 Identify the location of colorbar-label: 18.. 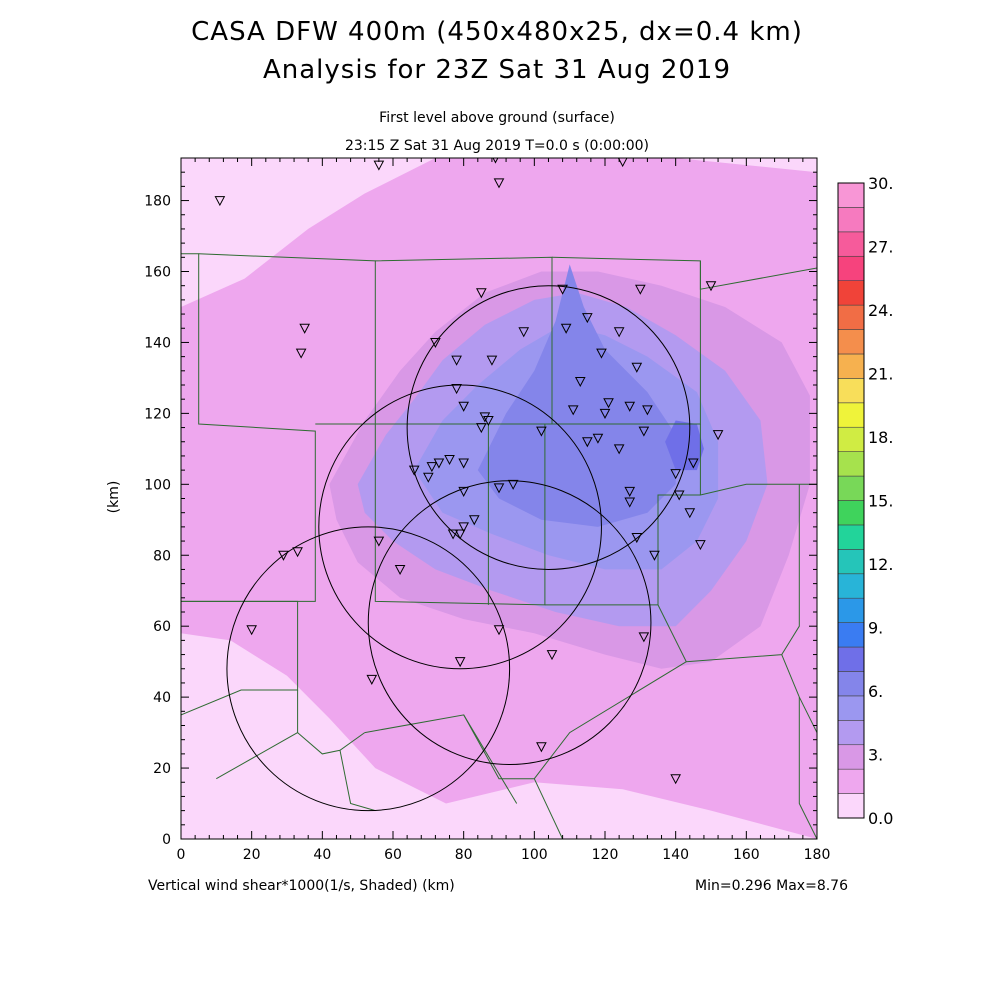
(880, 437).